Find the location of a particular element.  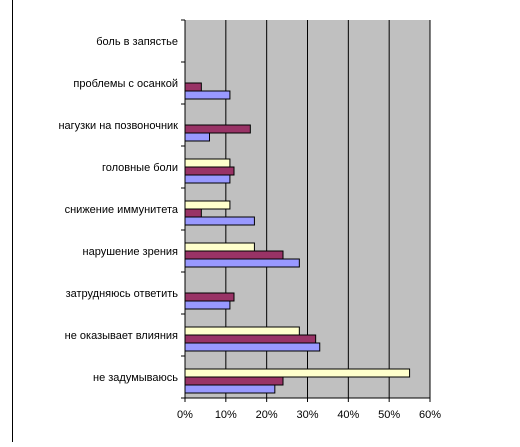

x-tick-label: 30% is located at coordinates (307, 415).